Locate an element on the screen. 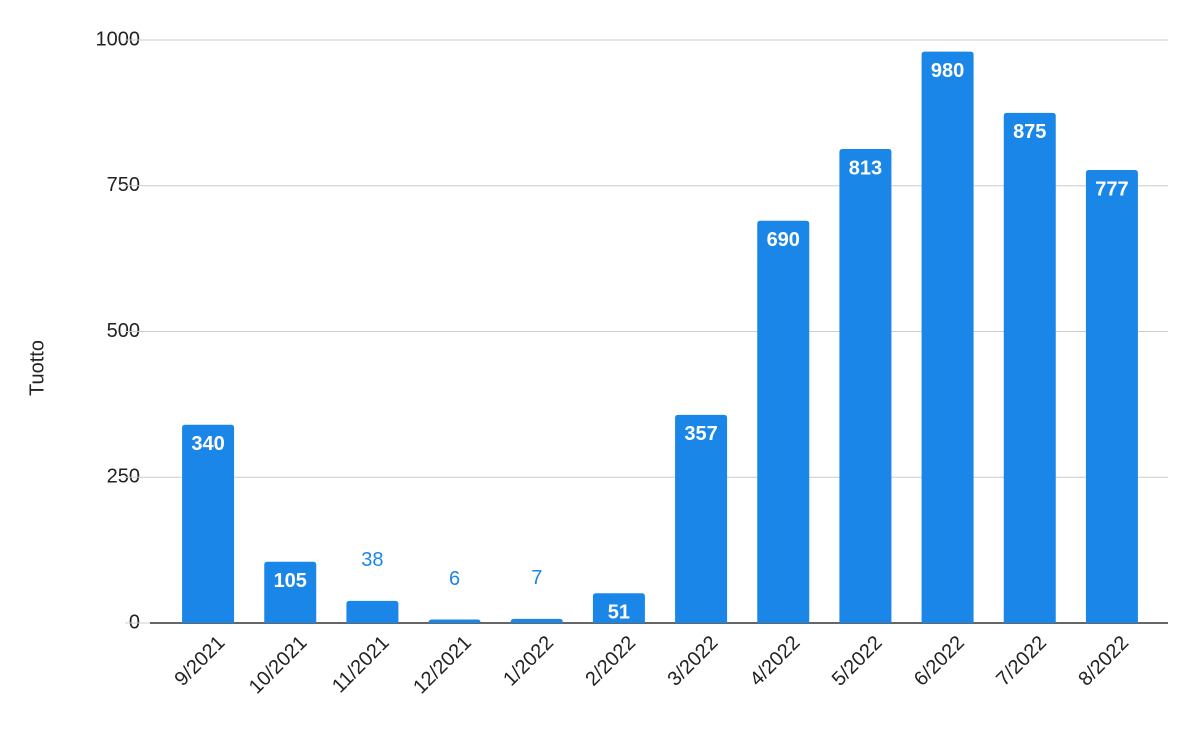  value-label: 340 is located at coordinates (207, 444).